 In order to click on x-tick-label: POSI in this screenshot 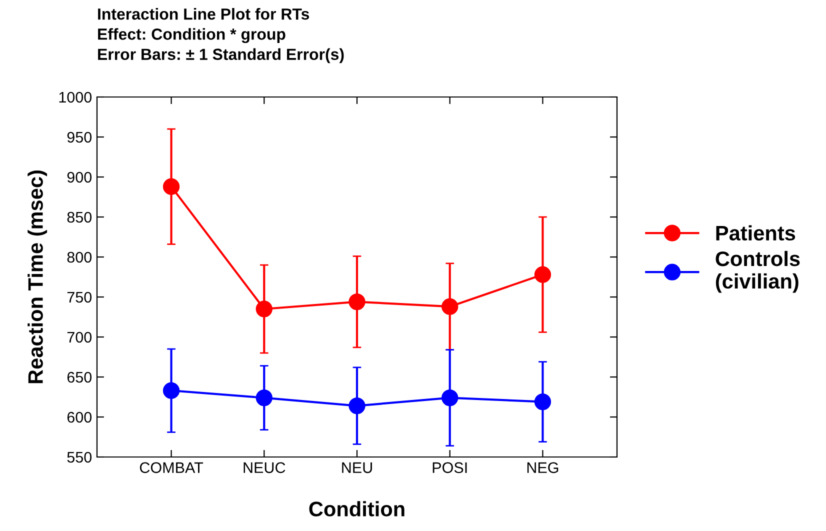, I will do `click(449, 468)`.